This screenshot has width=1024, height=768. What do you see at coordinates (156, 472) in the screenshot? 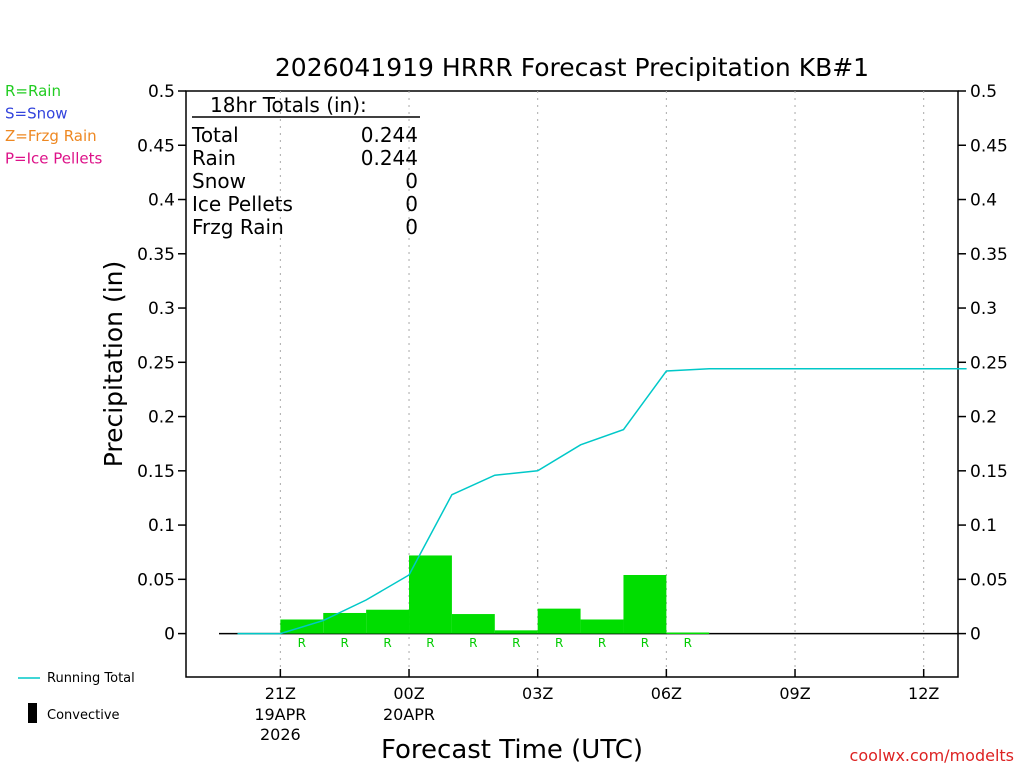
I see `y-tick-label-left: 0.15` at bounding box center [156, 472].